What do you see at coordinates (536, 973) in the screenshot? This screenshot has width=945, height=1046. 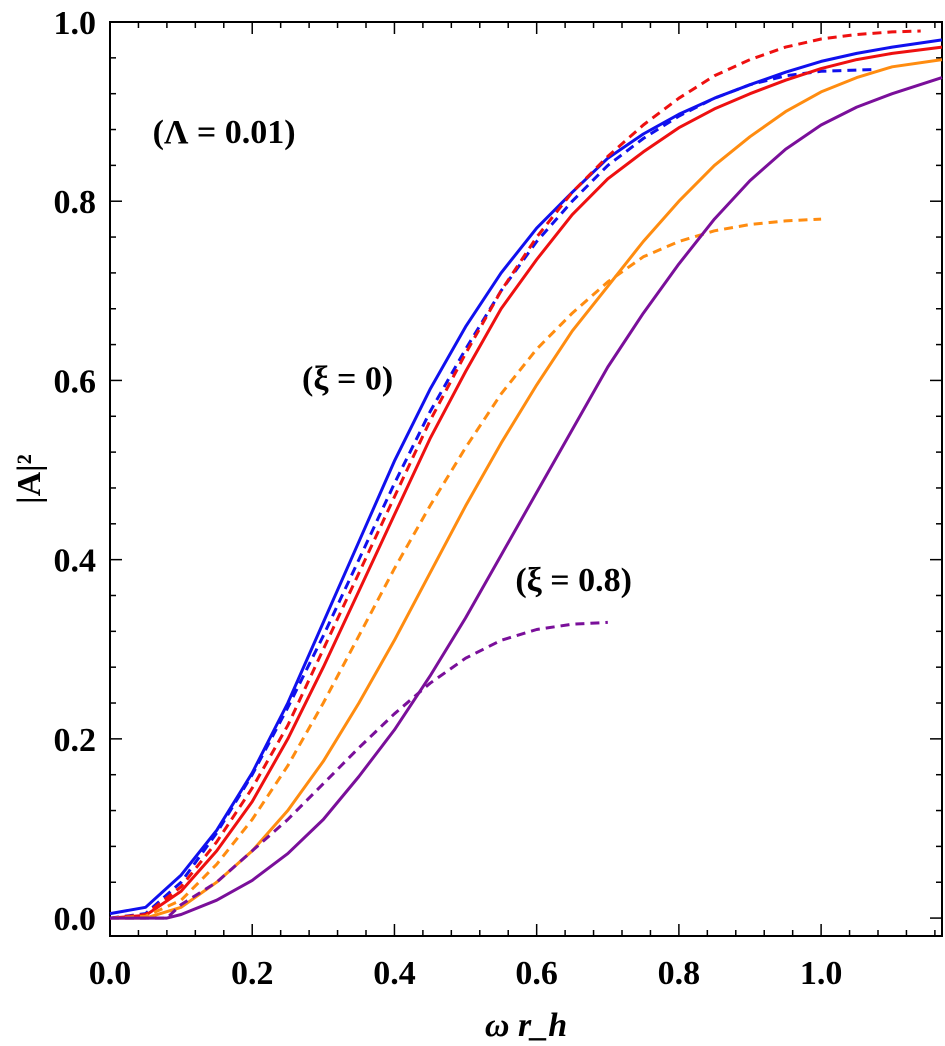 I see `x-tick-label: 0.6` at bounding box center [536, 973].